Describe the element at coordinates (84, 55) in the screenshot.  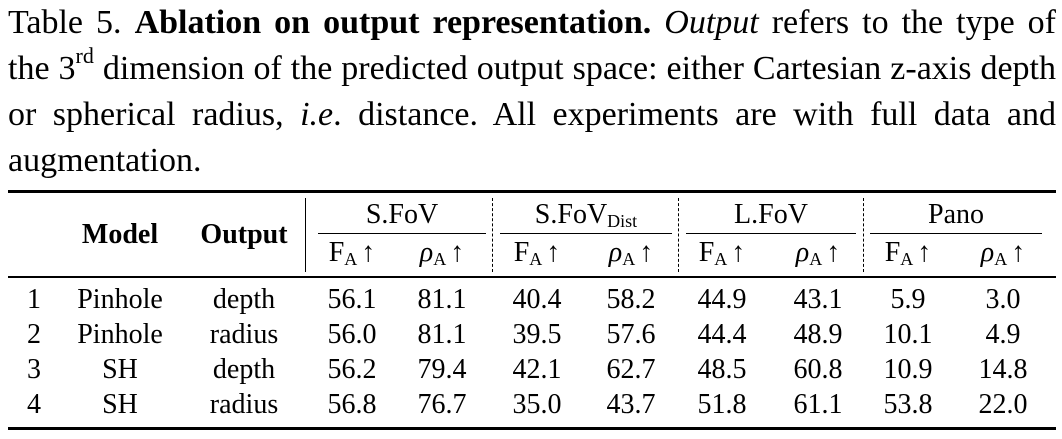
I see `caption-superscript: rd` at that location.